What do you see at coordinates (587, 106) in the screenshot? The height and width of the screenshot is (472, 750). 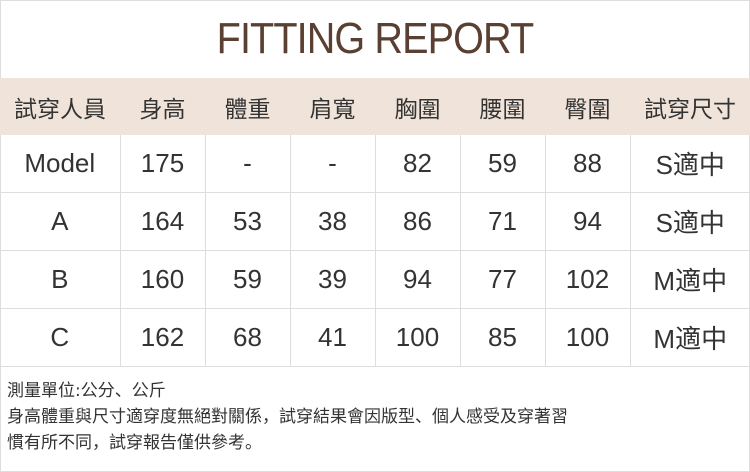 I see `column-header: 臀圍` at bounding box center [587, 106].